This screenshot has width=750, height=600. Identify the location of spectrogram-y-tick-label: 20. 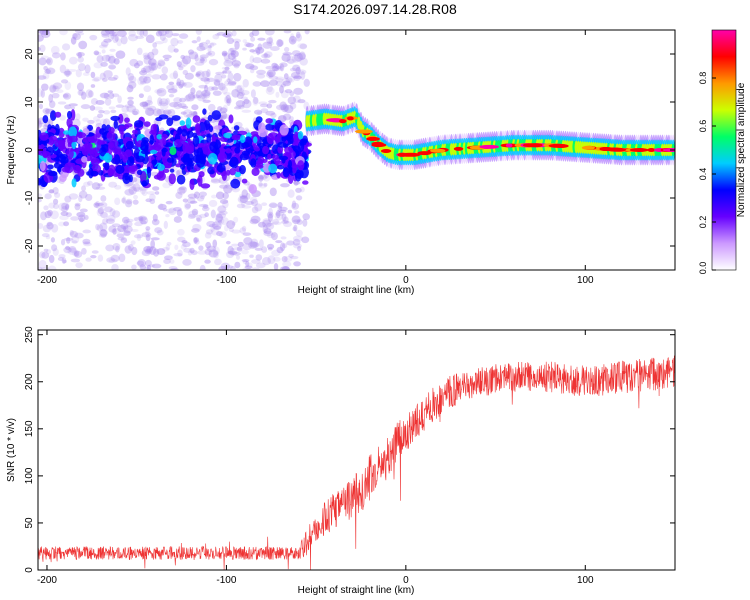
(29, 54).